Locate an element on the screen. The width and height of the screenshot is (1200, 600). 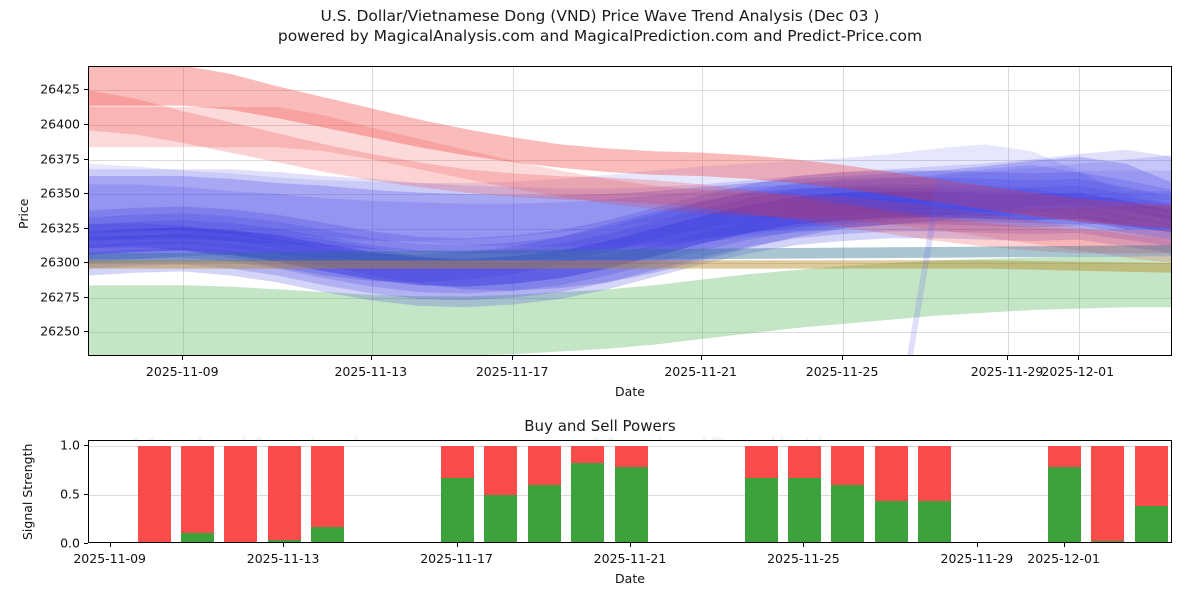
y-tick-label: 26325 is located at coordinates (60, 228).